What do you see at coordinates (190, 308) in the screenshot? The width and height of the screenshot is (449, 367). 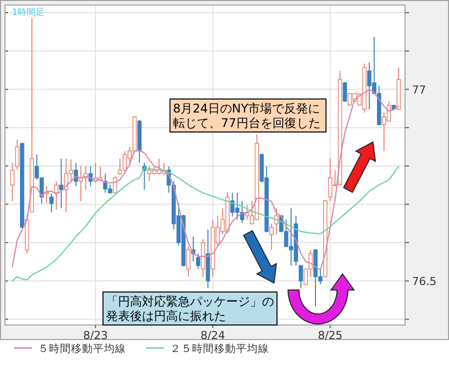 I see `annotation: 「円高対応緊急パッケージ」の発表後は円高に振れた` at bounding box center [190, 308].